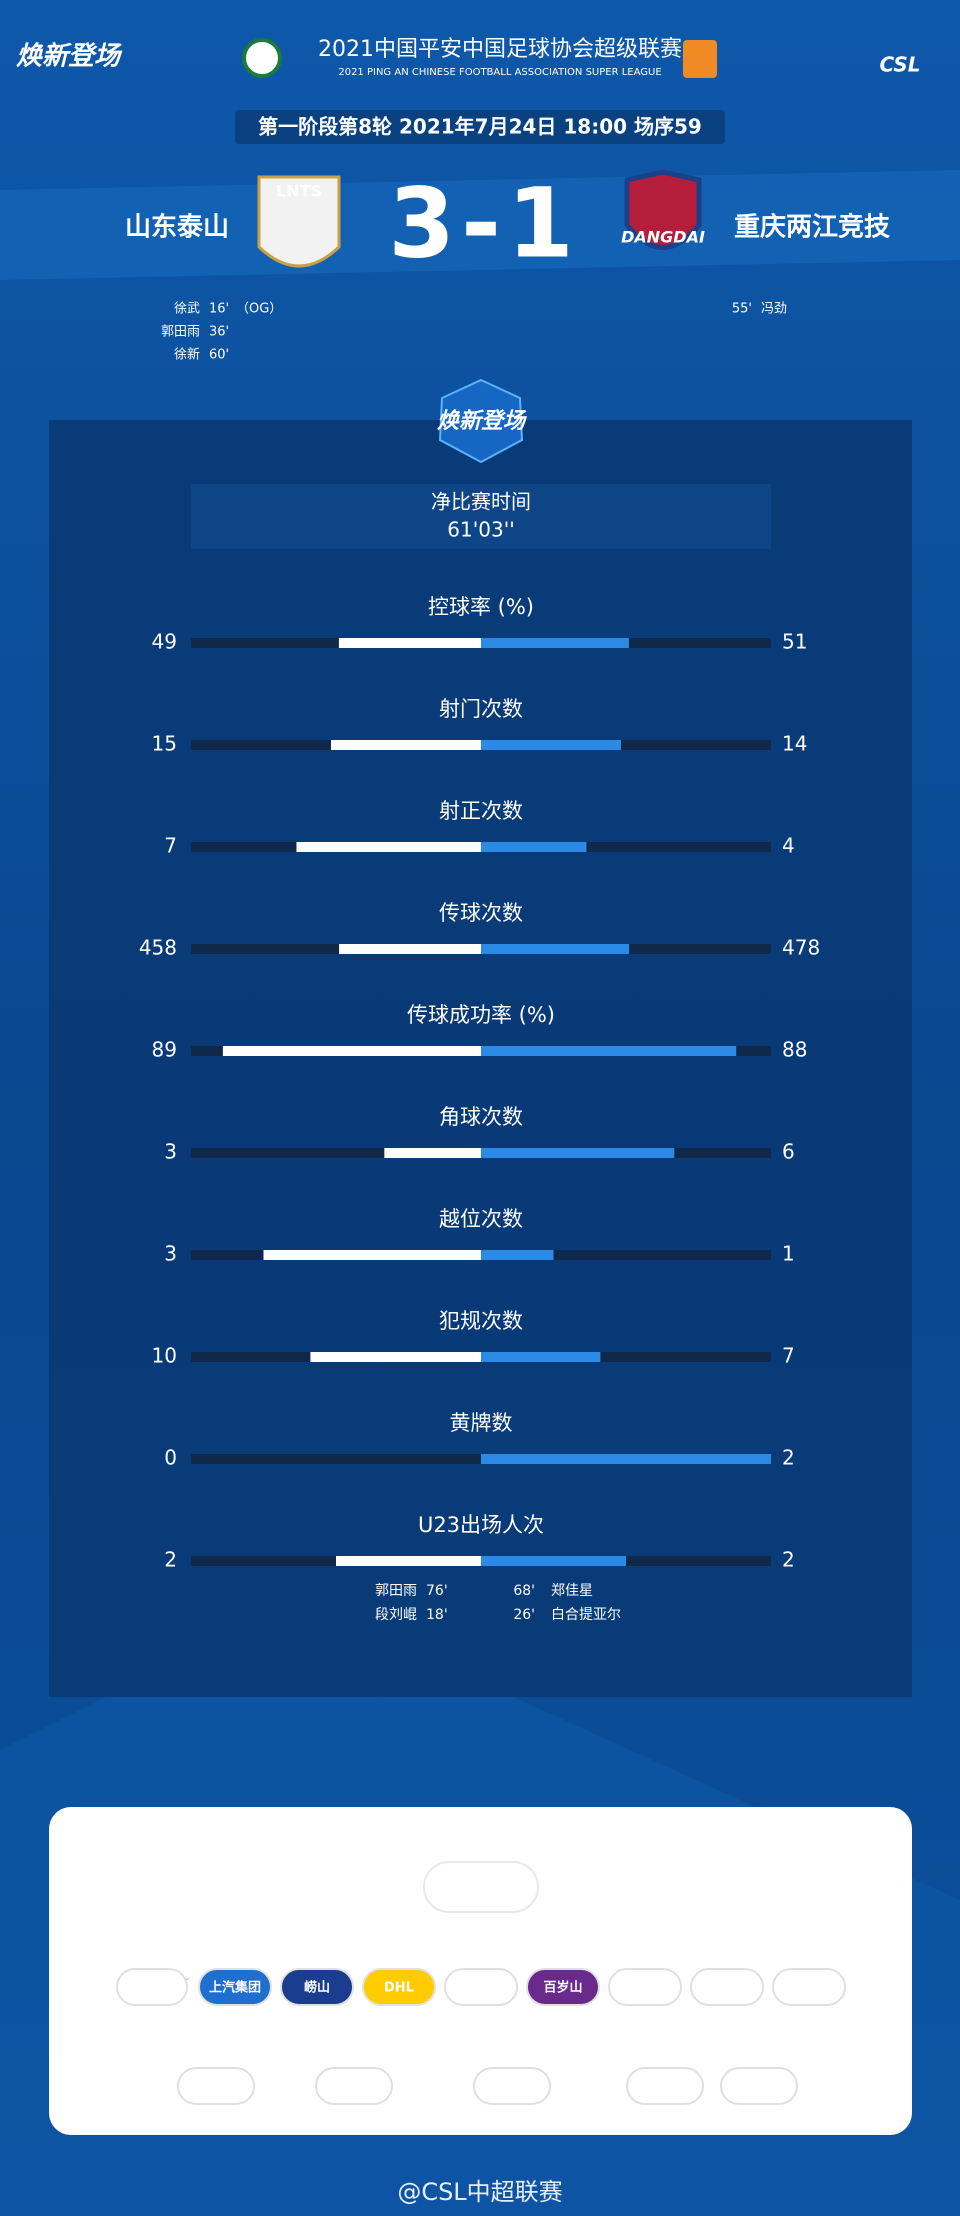 The width and height of the screenshot is (960, 2216). Describe the element at coordinates (158, 948) in the screenshot. I see `home-value: 458` at that location.